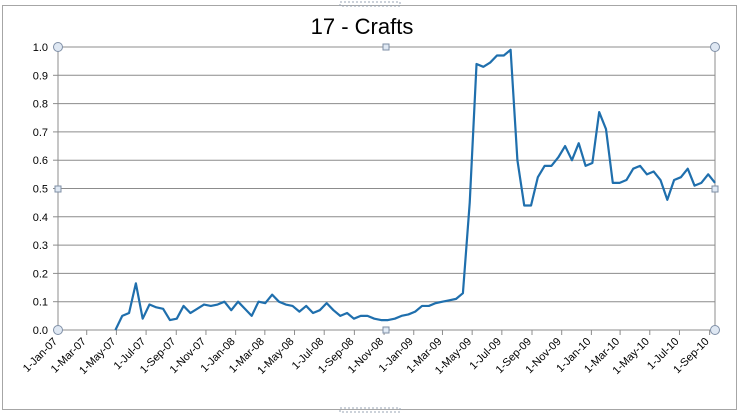 Image resolution: width=740 pixels, height=419 pixels. I want to click on chart-title: 17 - Crafts, so click(362, 26).